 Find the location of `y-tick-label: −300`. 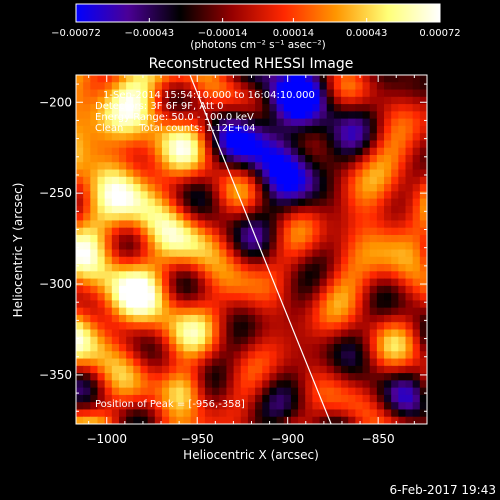

y-tick-label: −300 is located at coordinates (55, 284).